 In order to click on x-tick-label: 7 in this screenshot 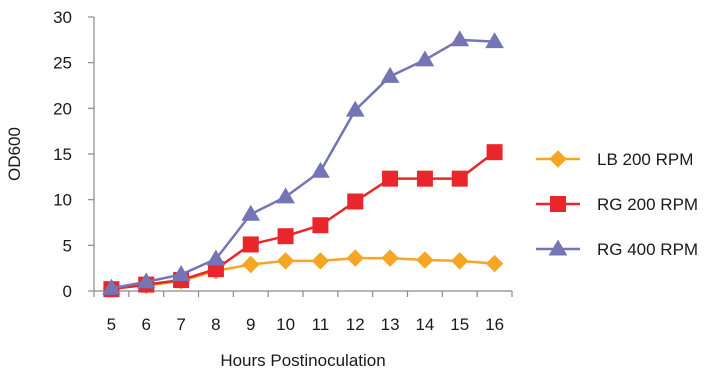, I will do `click(180, 324)`.